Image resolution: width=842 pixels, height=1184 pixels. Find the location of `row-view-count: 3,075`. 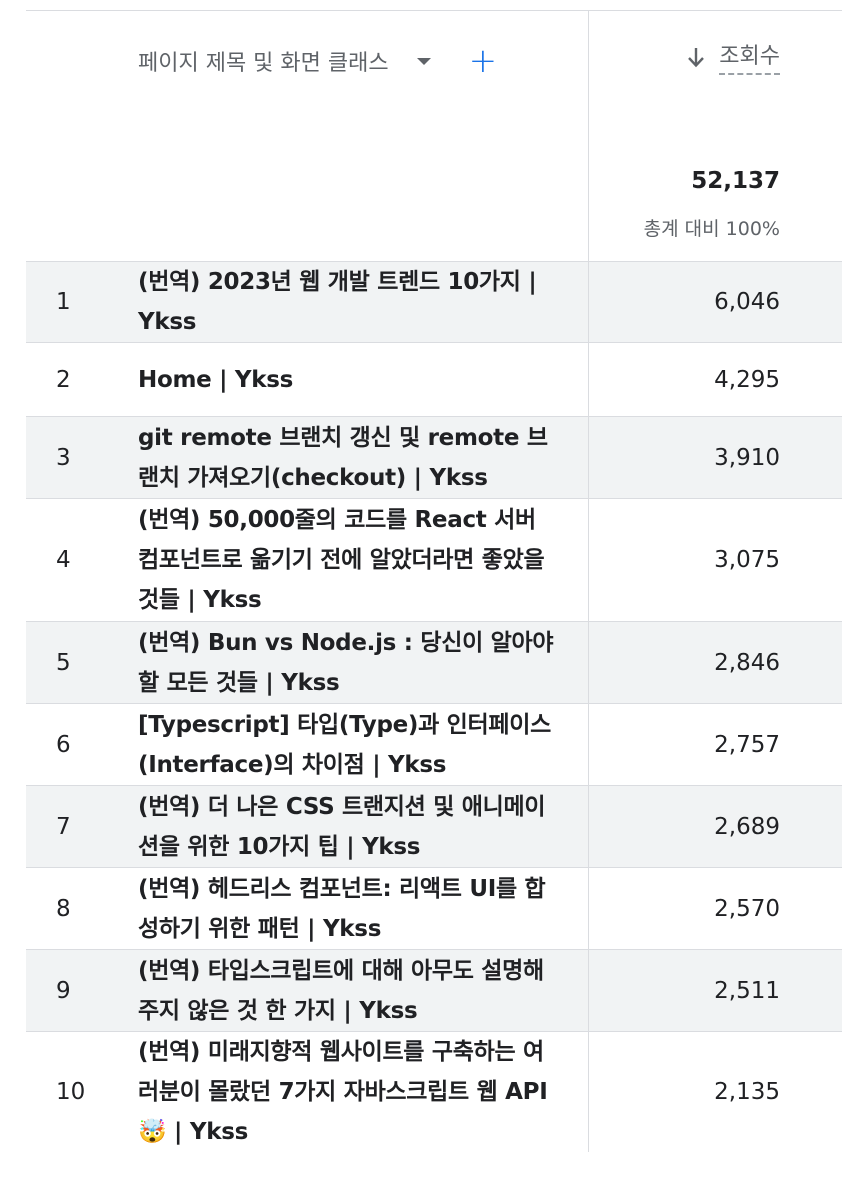

row-view-count: 3,075 is located at coordinates (747, 560).